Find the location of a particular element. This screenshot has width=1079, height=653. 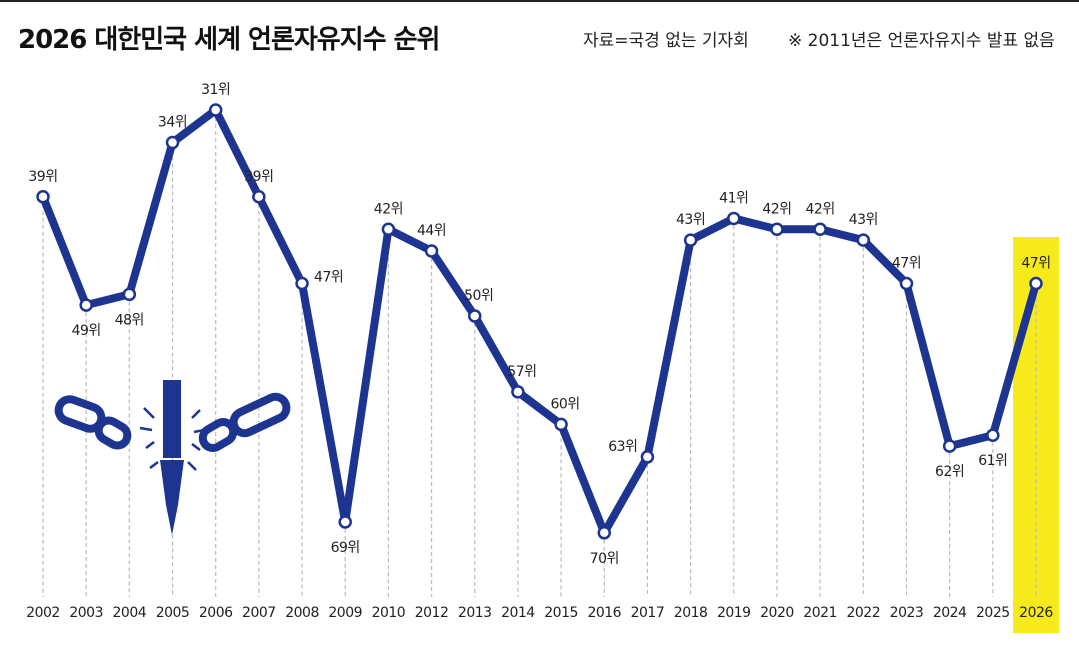

x-tick-label: 2020 is located at coordinates (777, 613).